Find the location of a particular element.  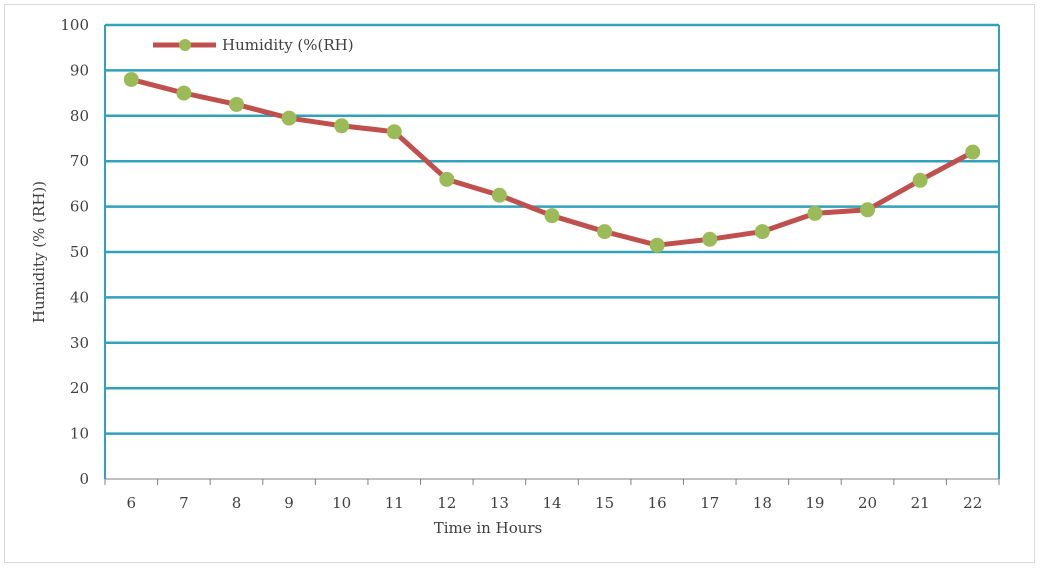

y-tick-label: 20 is located at coordinates (79, 388).